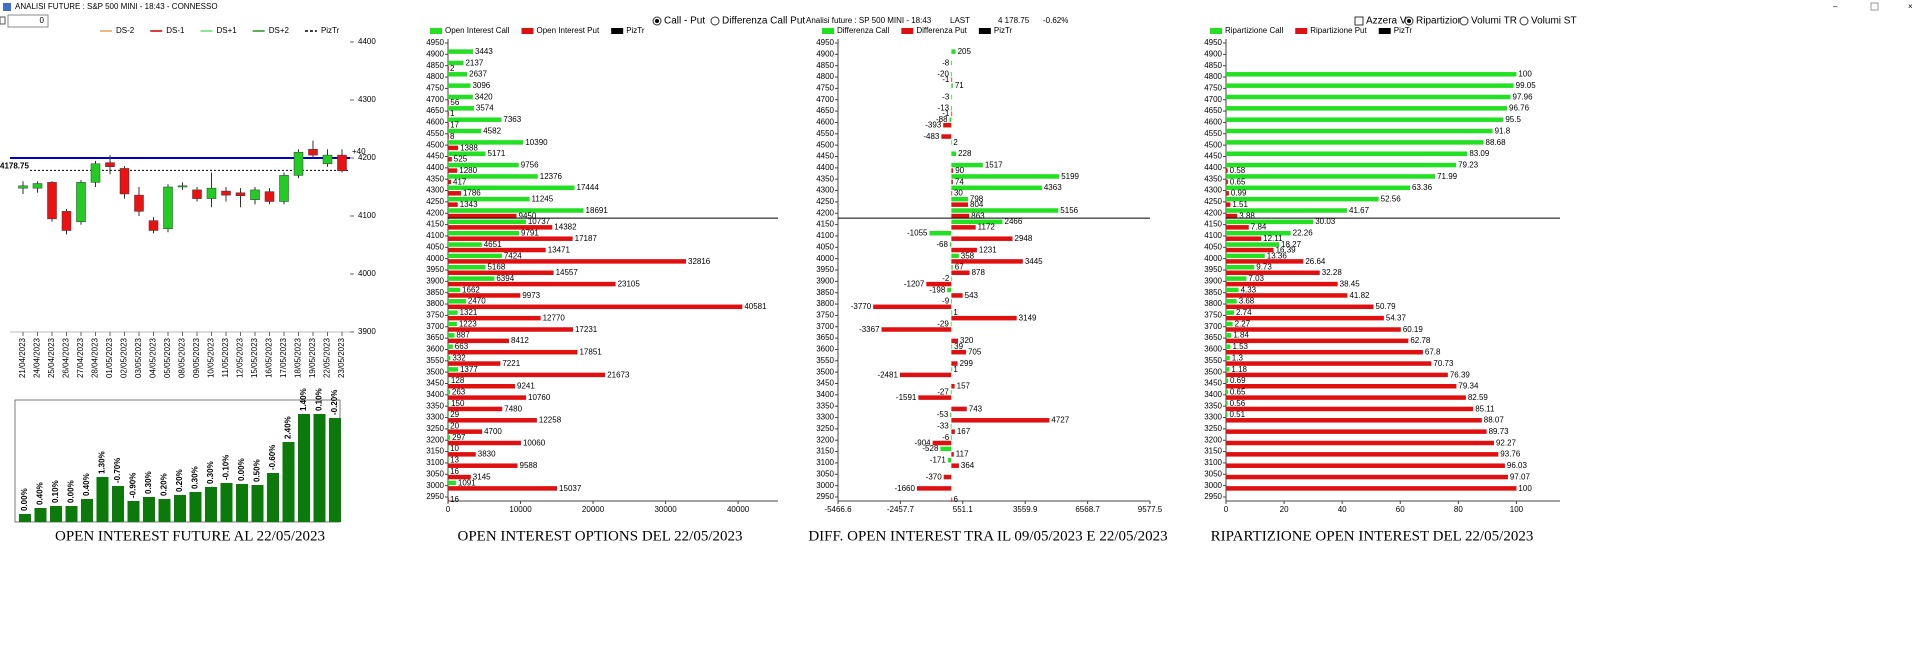 This screenshot has height=664, width=1920. What do you see at coordinates (1216, 31) in the screenshot?
I see `legend-swatch` at bounding box center [1216, 31].